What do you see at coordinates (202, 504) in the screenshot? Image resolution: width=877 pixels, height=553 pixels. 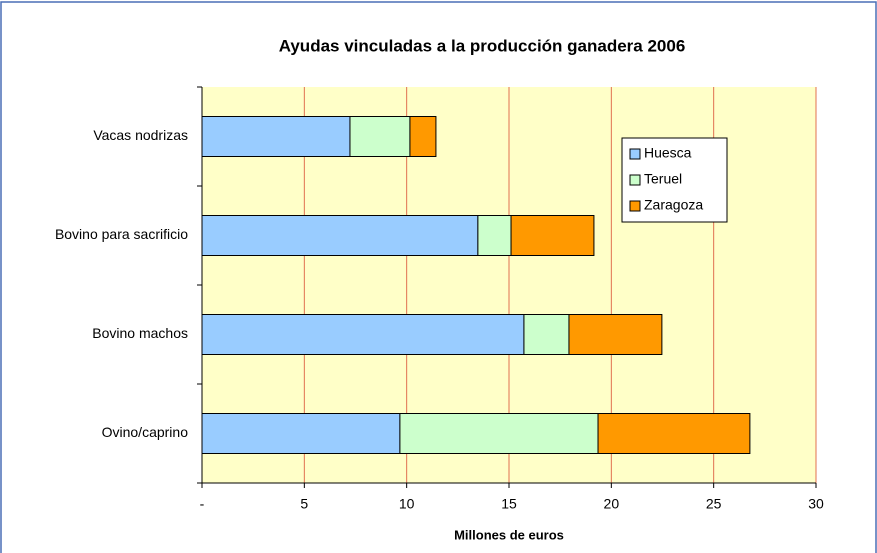 I see `x-tick-label: -` at bounding box center [202, 504].